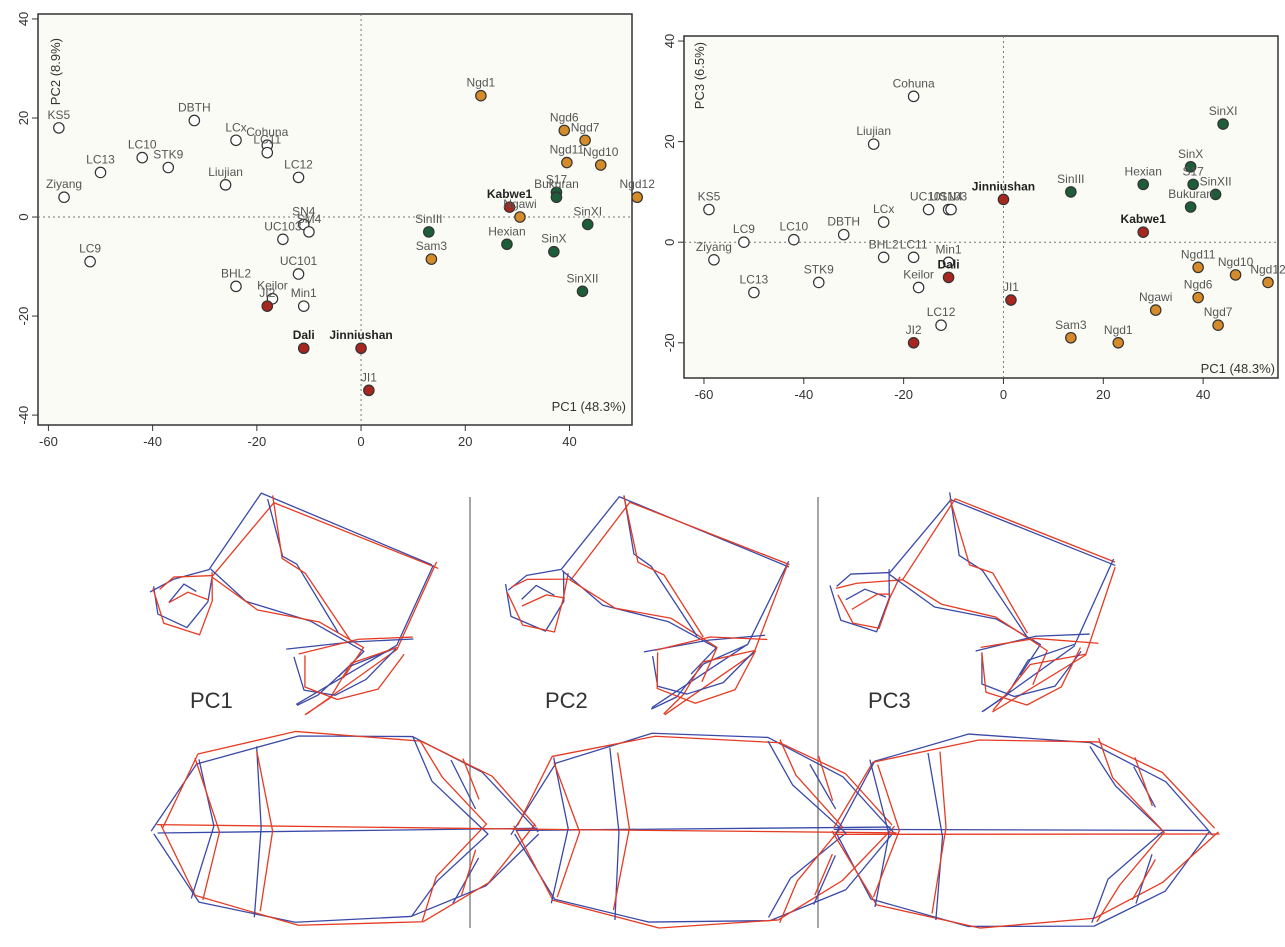  I want to click on point-label: Bukuran, so click(1190, 194).